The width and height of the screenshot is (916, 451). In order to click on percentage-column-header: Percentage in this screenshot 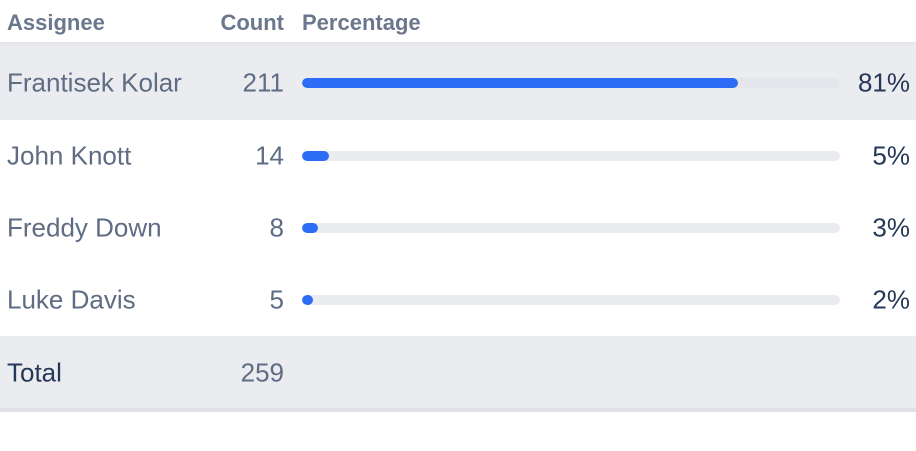, I will do `click(361, 22)`.